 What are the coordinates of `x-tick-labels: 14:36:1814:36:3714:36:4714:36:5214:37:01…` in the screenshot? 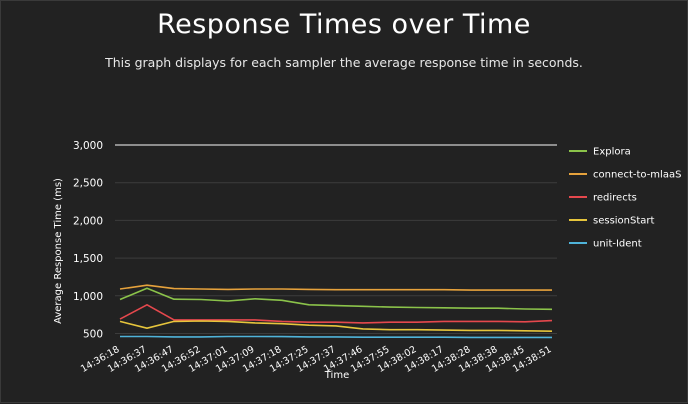 It's located at (316, 359).